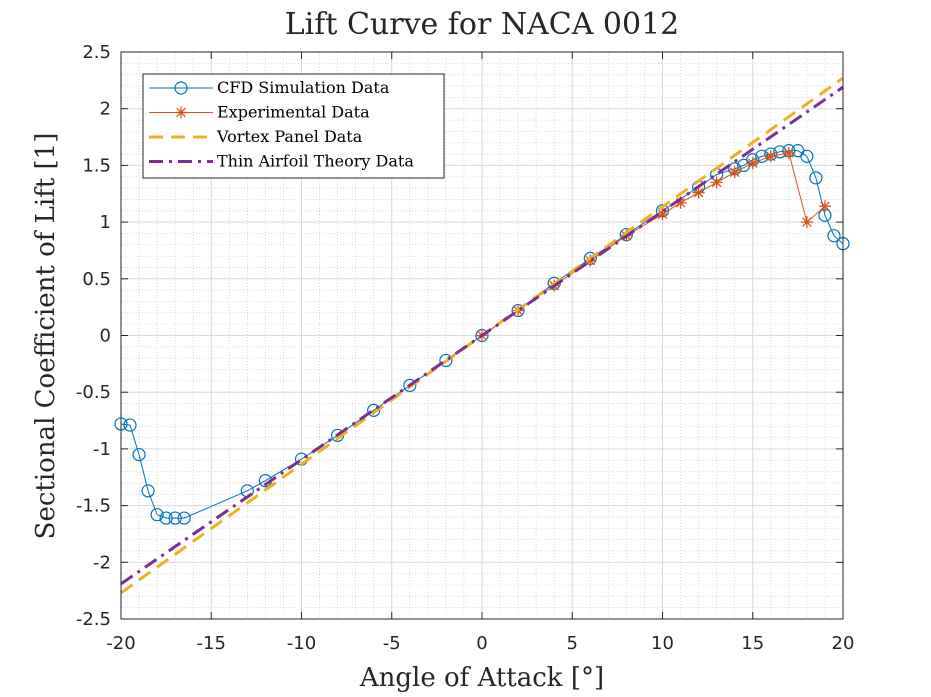 This screenshot has width=931, height=697. What do you see at coordinates (93, 619) in the screenshot?
I see `y-tick-label: -2.5` at bounding box center [93, 619].